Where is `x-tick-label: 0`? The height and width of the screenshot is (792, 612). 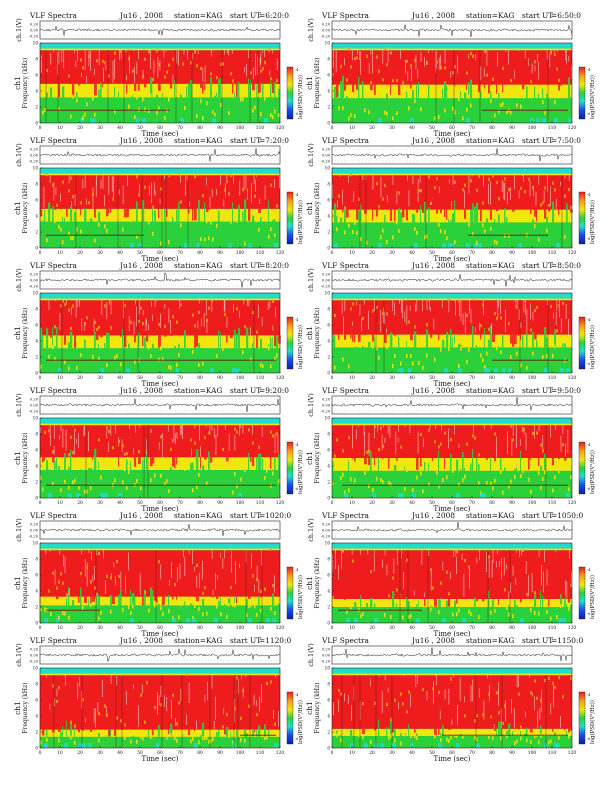 x-tick-label: 0 is located at coordinates (40, 753).